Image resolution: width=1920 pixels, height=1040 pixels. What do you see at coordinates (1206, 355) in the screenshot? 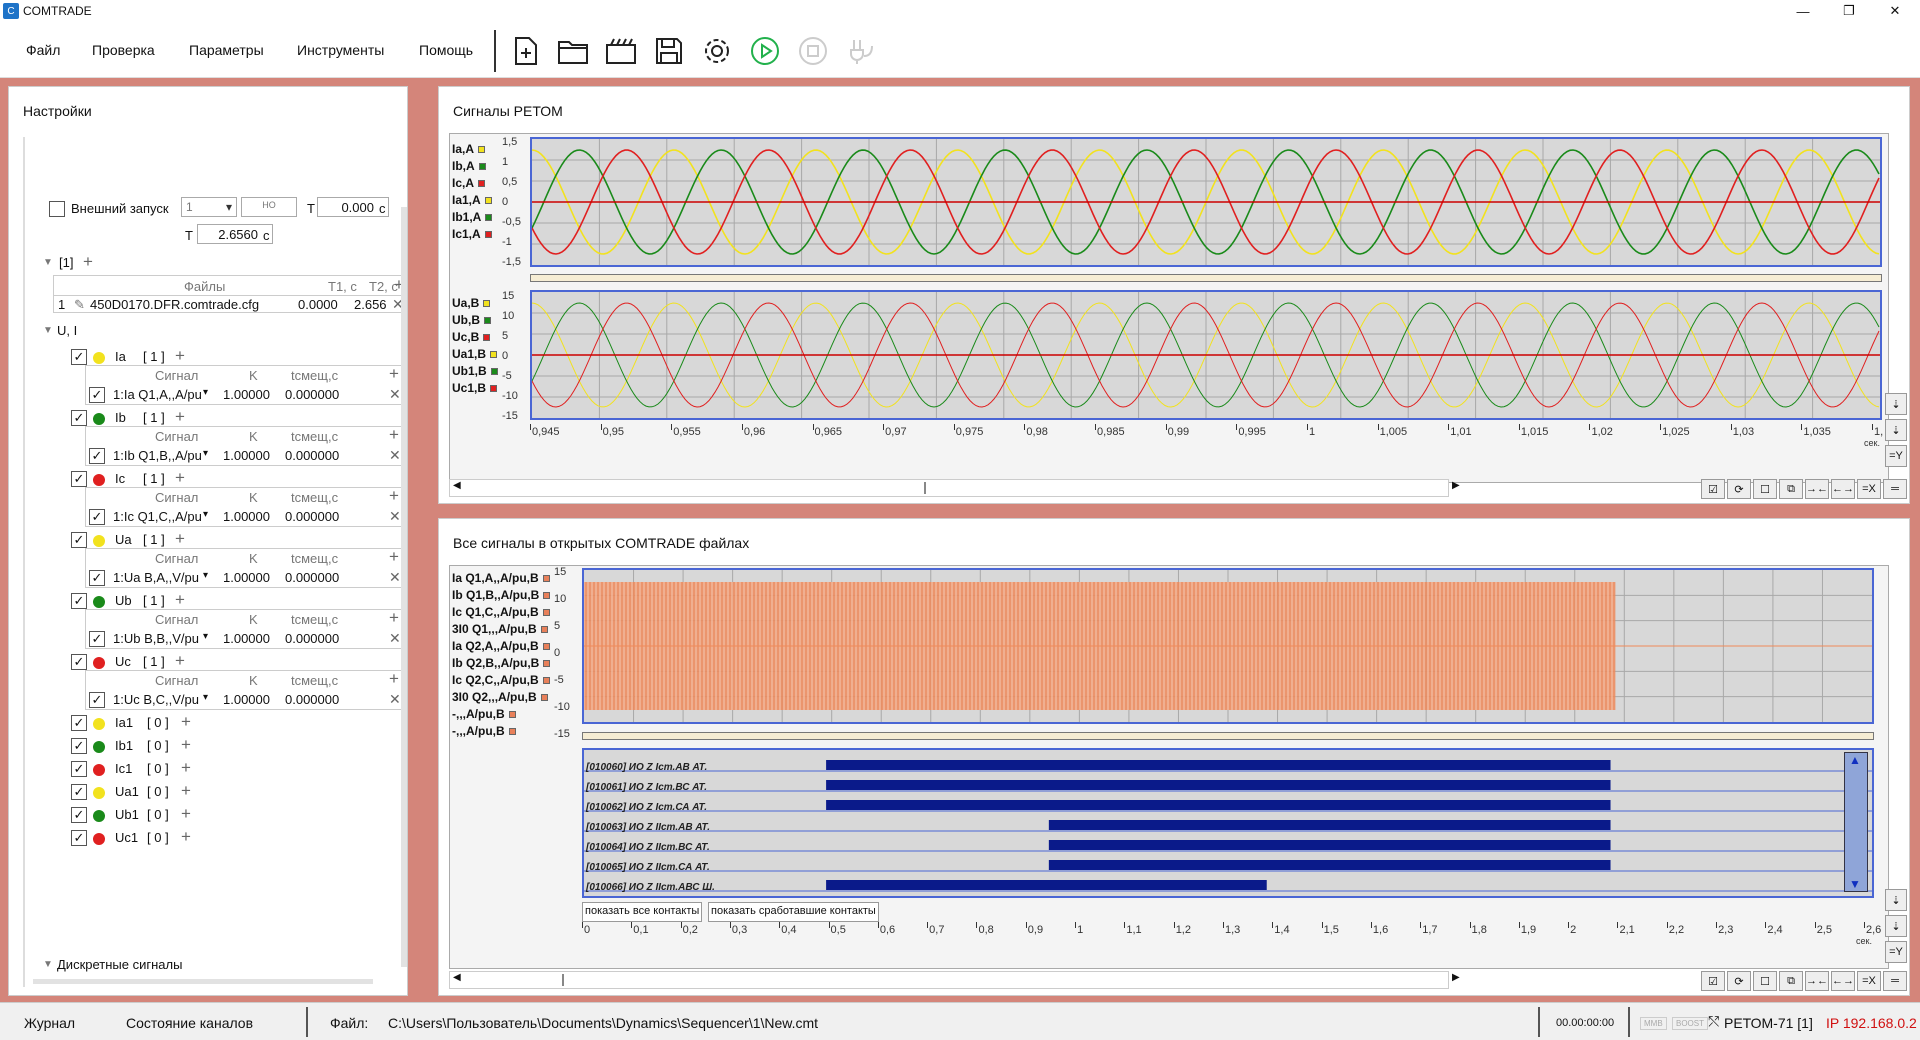
I see `voltage-plot` at bounding box center [1206, 355].